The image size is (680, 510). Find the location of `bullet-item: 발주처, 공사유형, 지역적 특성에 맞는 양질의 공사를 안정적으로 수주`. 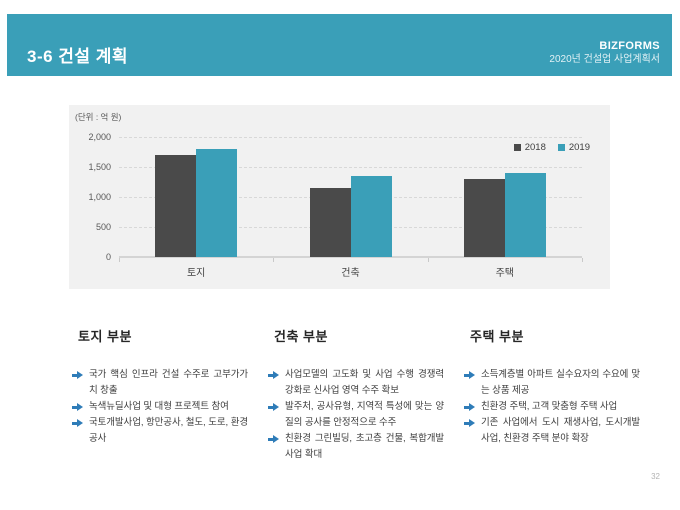

bullet-item: 발주처, 공사유형, 지역적 특성에 맞는 양질의 공사를 안정적으로 수주 is located at coordinates (356, 415).